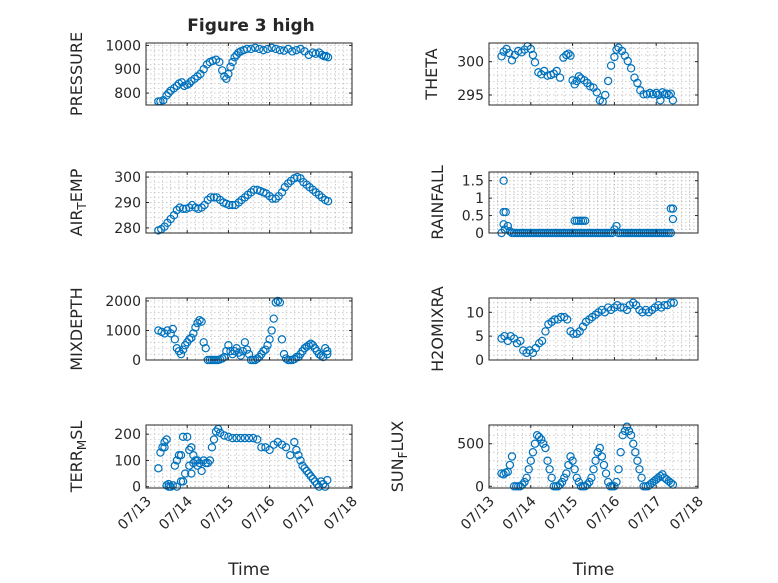 Image resolution: width=778 pixels, height=583 pixels. Describe the element at coordinates (479, 234) in the screenshot. I see `y-tick-label: 0` at that location.